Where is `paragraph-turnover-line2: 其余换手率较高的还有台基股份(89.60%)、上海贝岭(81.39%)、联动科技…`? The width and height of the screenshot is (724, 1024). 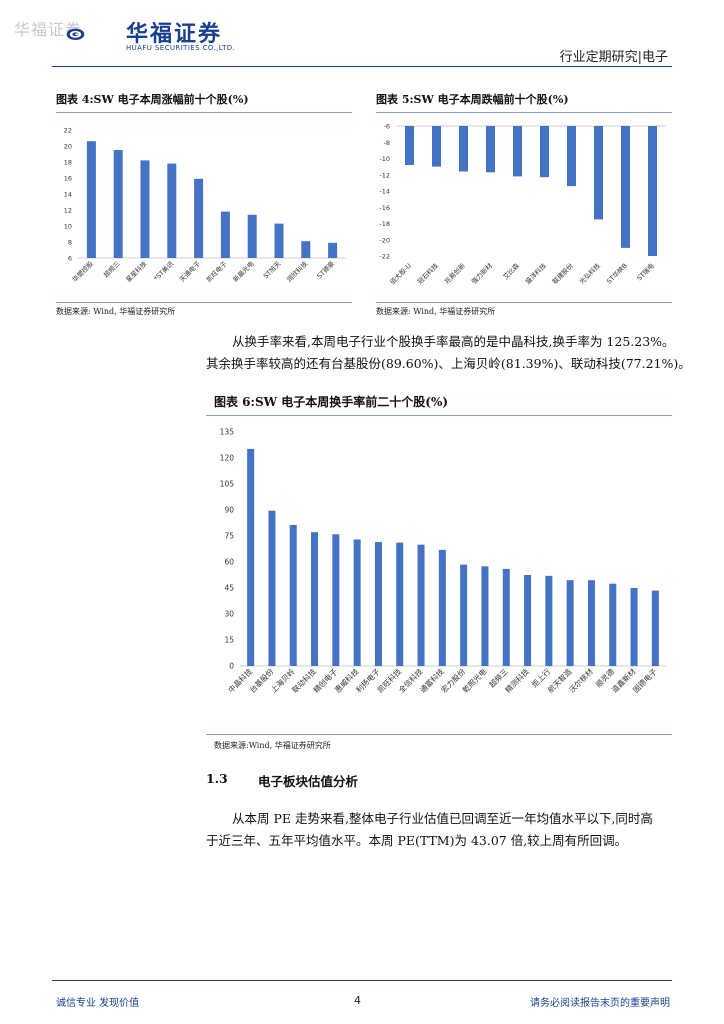 paragraph-turnover-line2: 其余换手率较高的还有台基股份(89.60%)、上海贝岭(81.39%)、联动科技… is located at coordinates (448, 363).